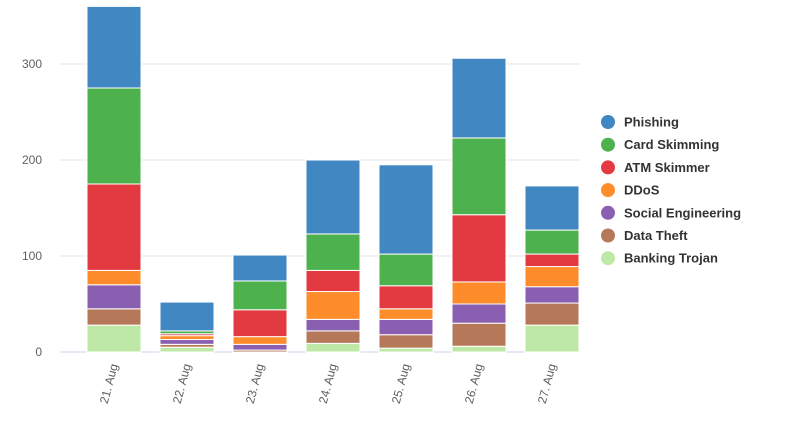  Describe the element at coordinates (32, 208) in the screenshot. I see `y-axis-ticks: 0 100 200 300` at that location.